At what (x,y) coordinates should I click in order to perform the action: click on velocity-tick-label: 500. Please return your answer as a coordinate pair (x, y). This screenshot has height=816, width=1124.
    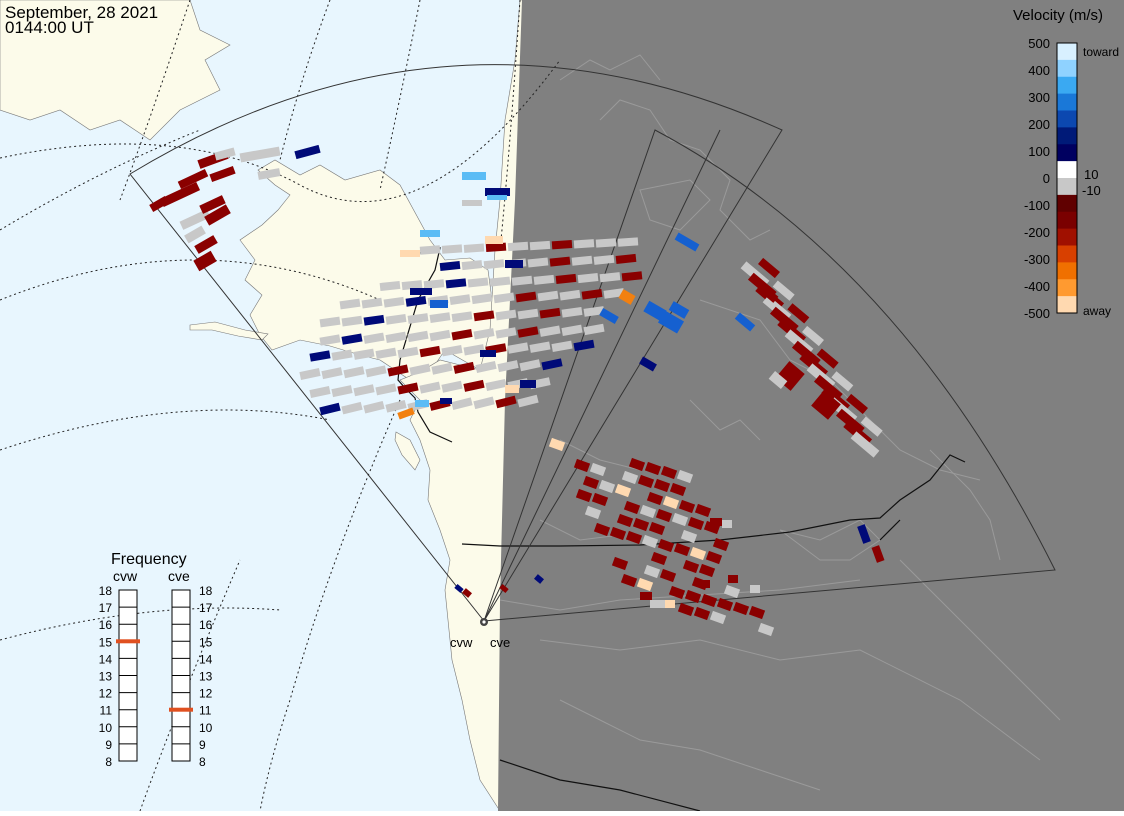
    Looking at the image, I should click on (1039, 43).